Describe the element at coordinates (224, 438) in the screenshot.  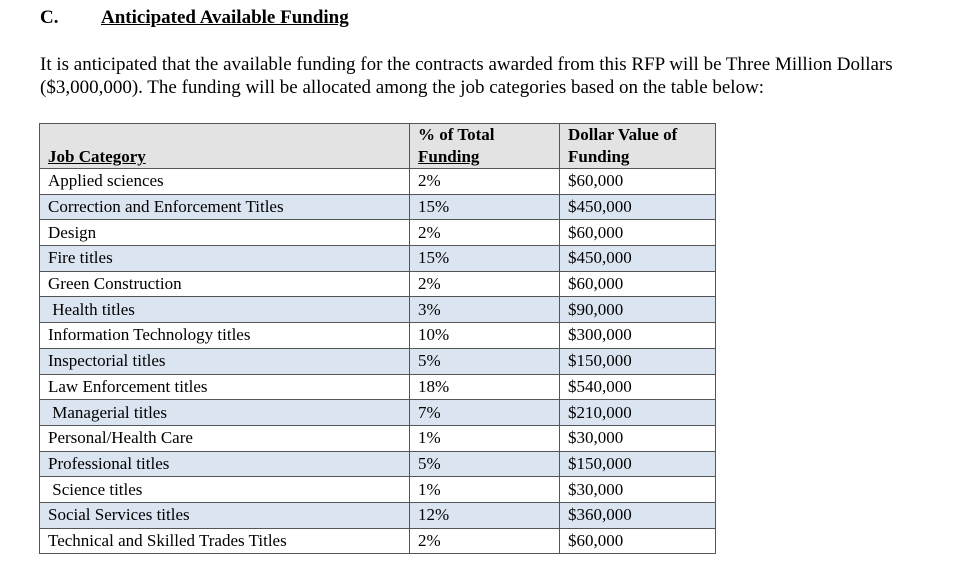
I see `cell-category: Personal/Health Care` at that location.